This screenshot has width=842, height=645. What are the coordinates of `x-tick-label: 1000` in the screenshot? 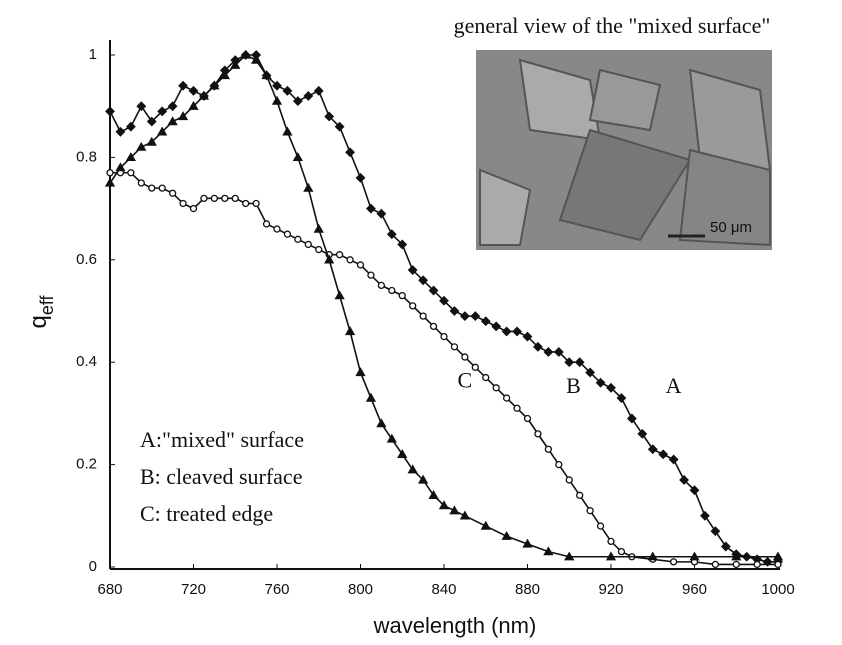 It's located at (777, 589).